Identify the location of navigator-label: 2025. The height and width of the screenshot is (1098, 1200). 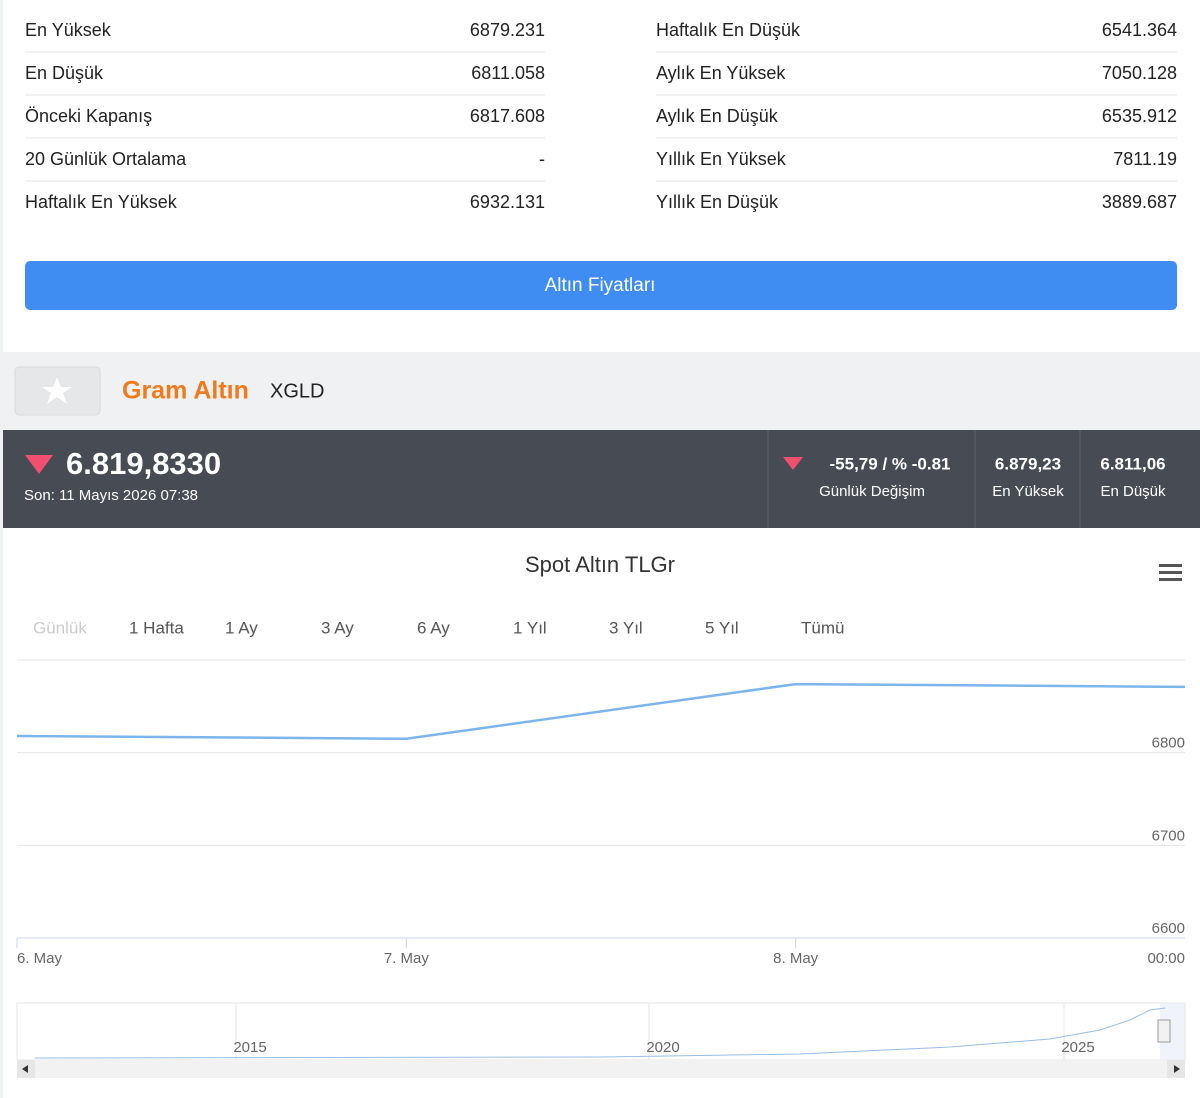
(1077, 1047).